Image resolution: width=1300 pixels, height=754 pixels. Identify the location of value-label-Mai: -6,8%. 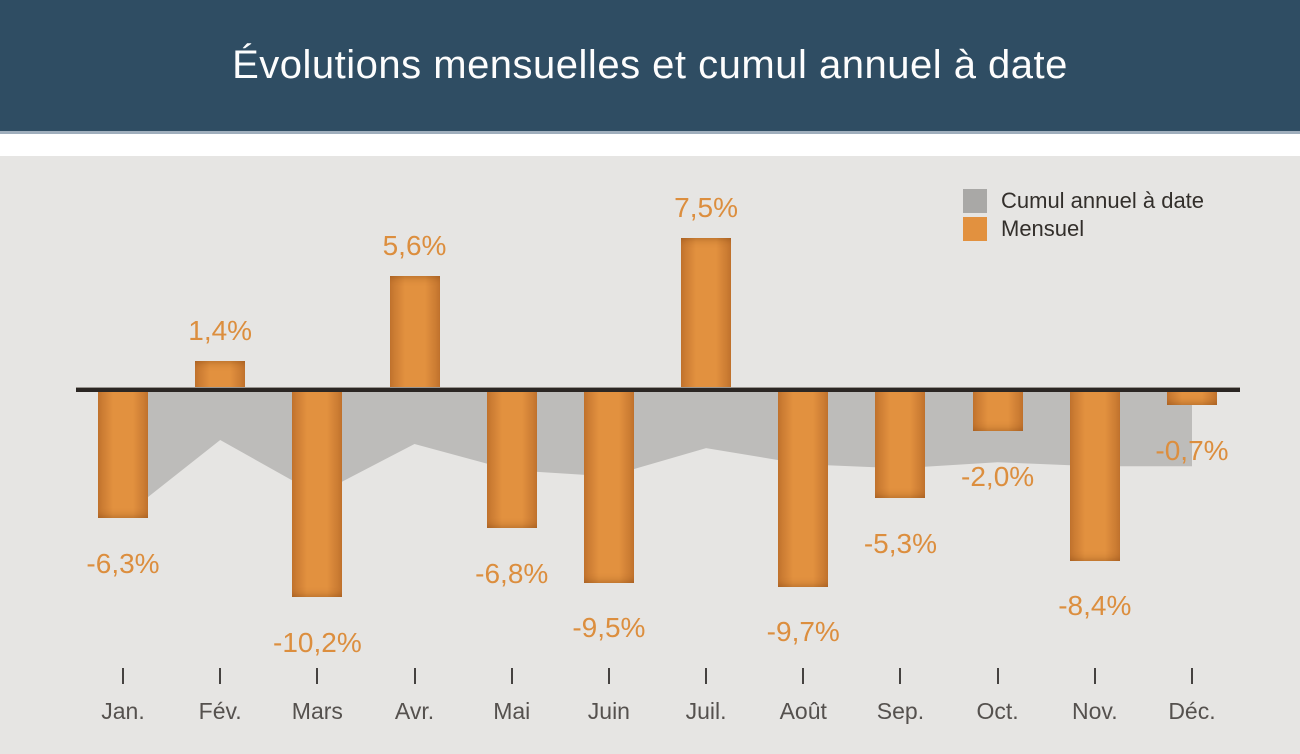
(512, 573).